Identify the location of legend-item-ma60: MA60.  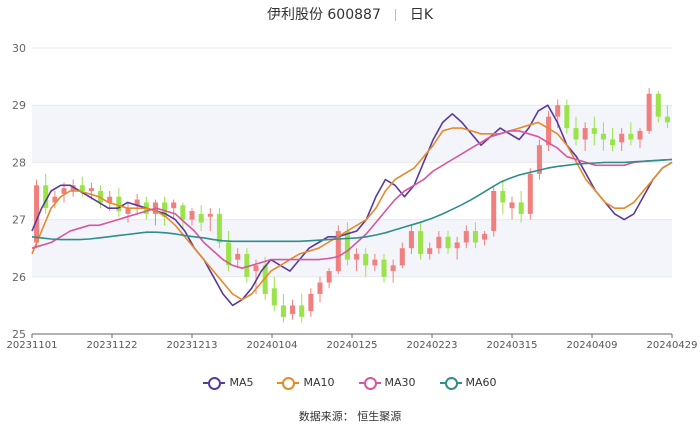
(468, 383).